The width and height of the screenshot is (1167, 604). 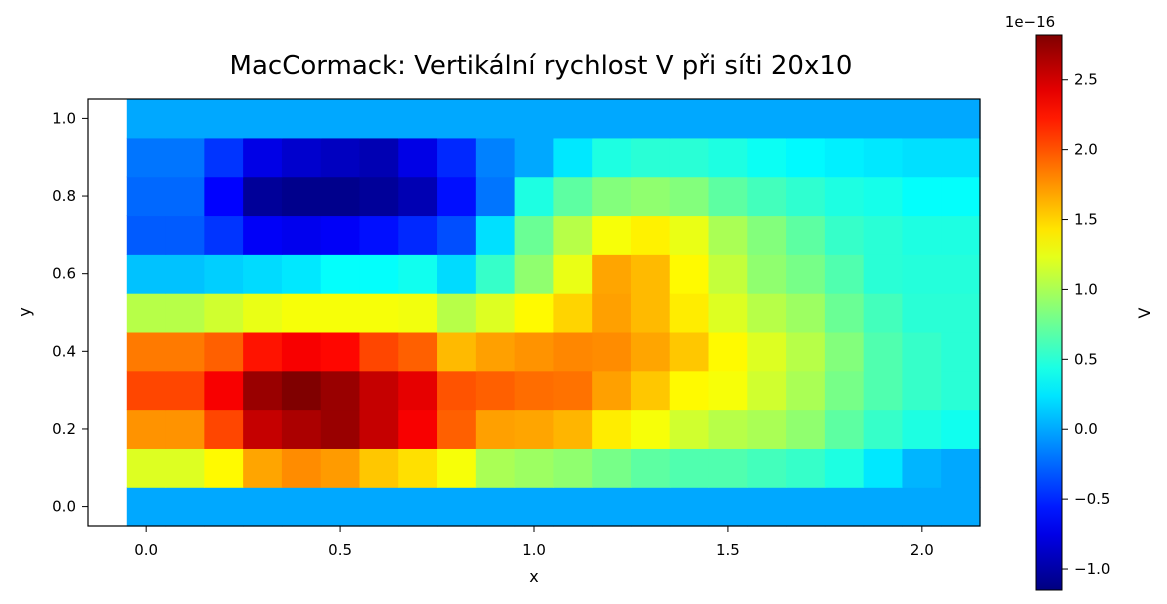 I want to click on colorbar-label: V, so click(x=1144, y=312).